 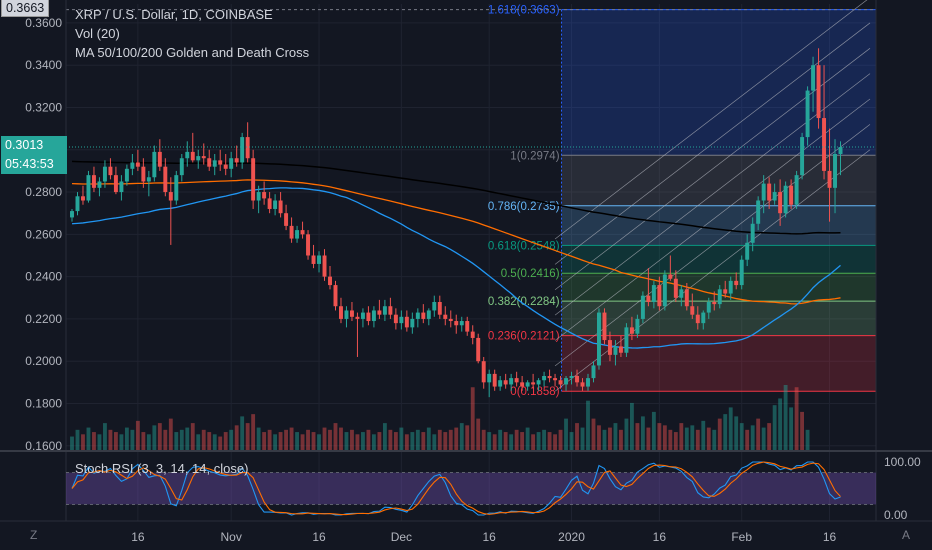 I want to click on auto-scale-left-button: Z, so click(x=34, y=535).